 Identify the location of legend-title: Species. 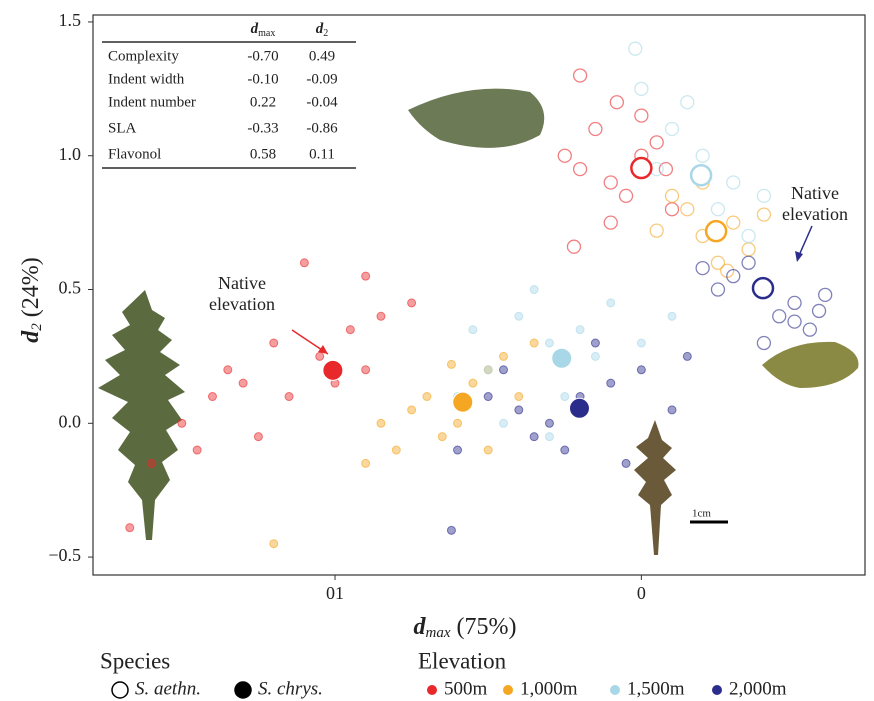
(135, 660).